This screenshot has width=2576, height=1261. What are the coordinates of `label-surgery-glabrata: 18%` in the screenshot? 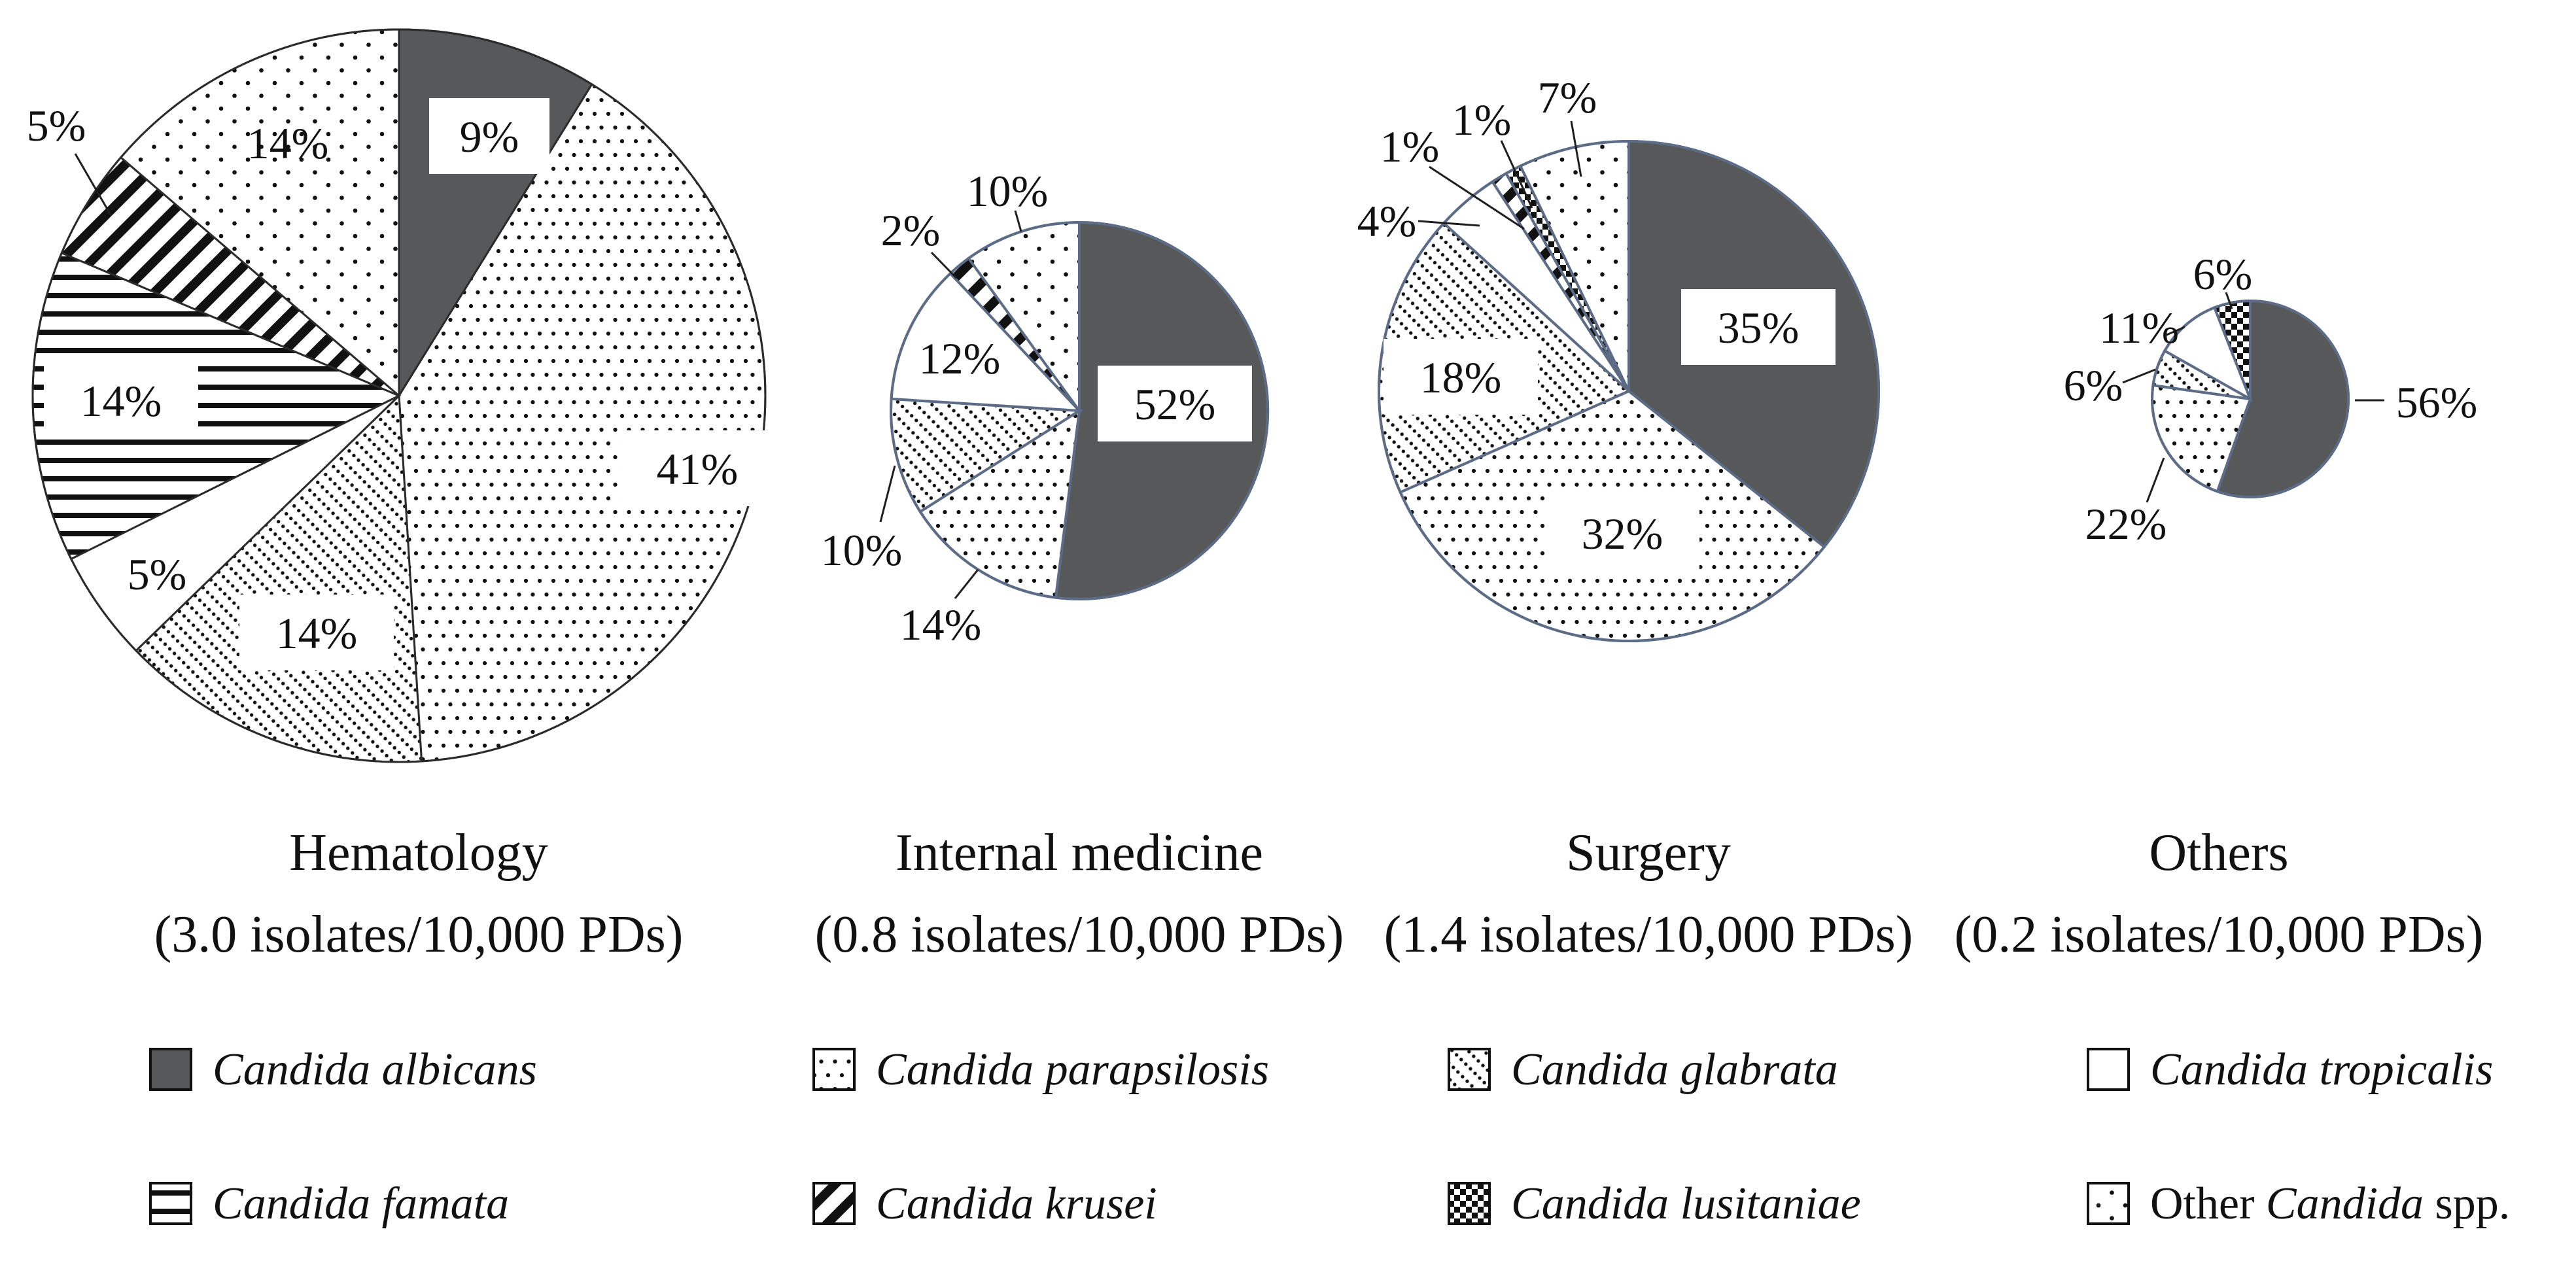 It's located at (1461, 377).